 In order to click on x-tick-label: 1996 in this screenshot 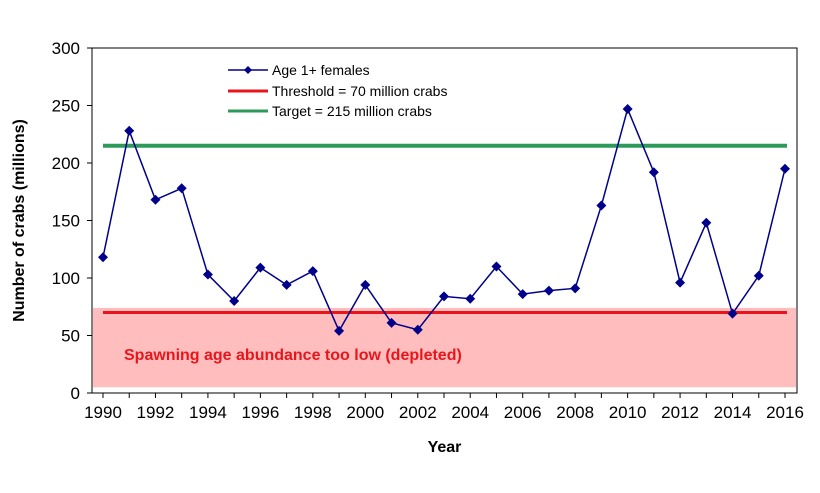, I will do `click(260, 412)`.